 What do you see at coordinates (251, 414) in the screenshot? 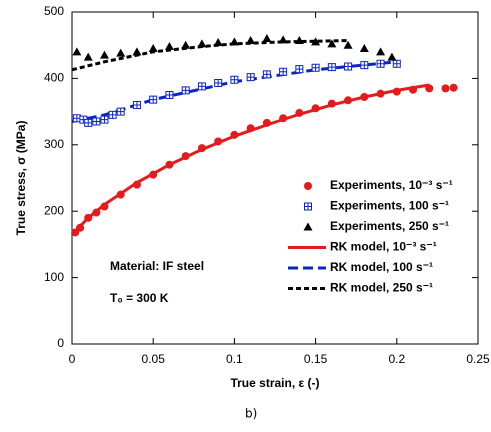
I see `annotation: b)` at bounding box center [251, 414].